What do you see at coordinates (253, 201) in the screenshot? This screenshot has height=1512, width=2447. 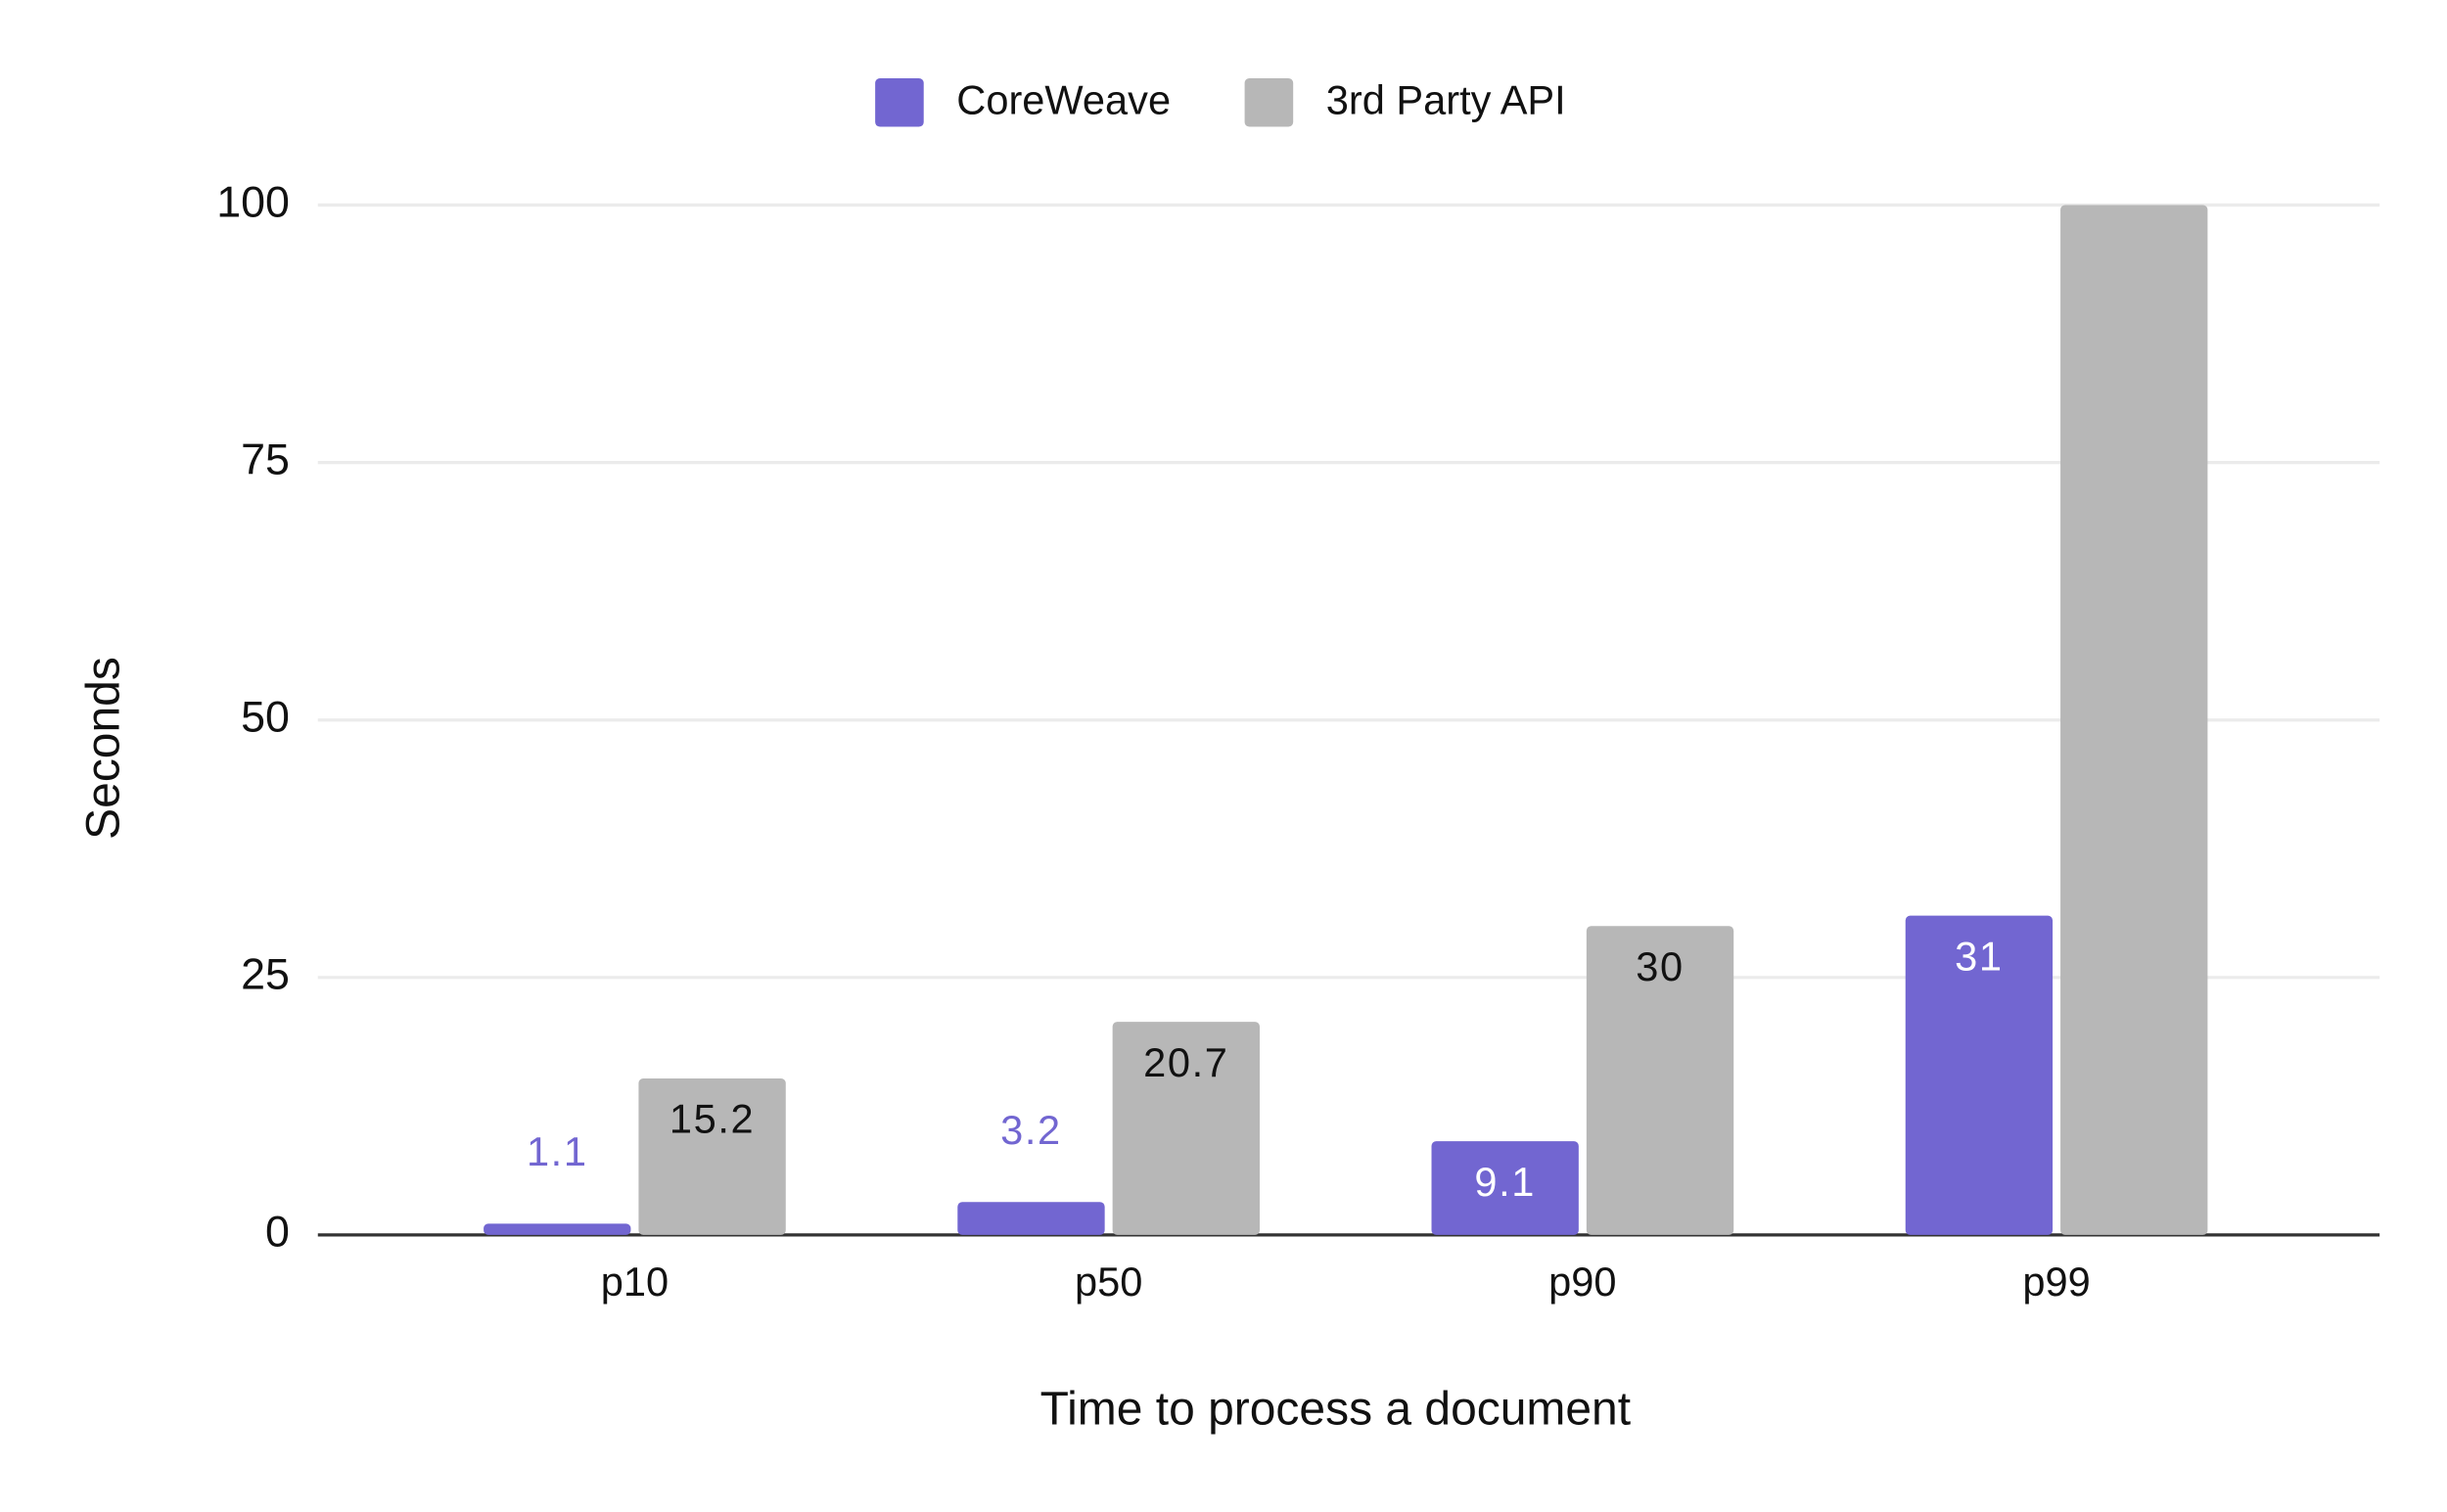 I see `y-tick-label: 100` at bounding box center [253, 201].